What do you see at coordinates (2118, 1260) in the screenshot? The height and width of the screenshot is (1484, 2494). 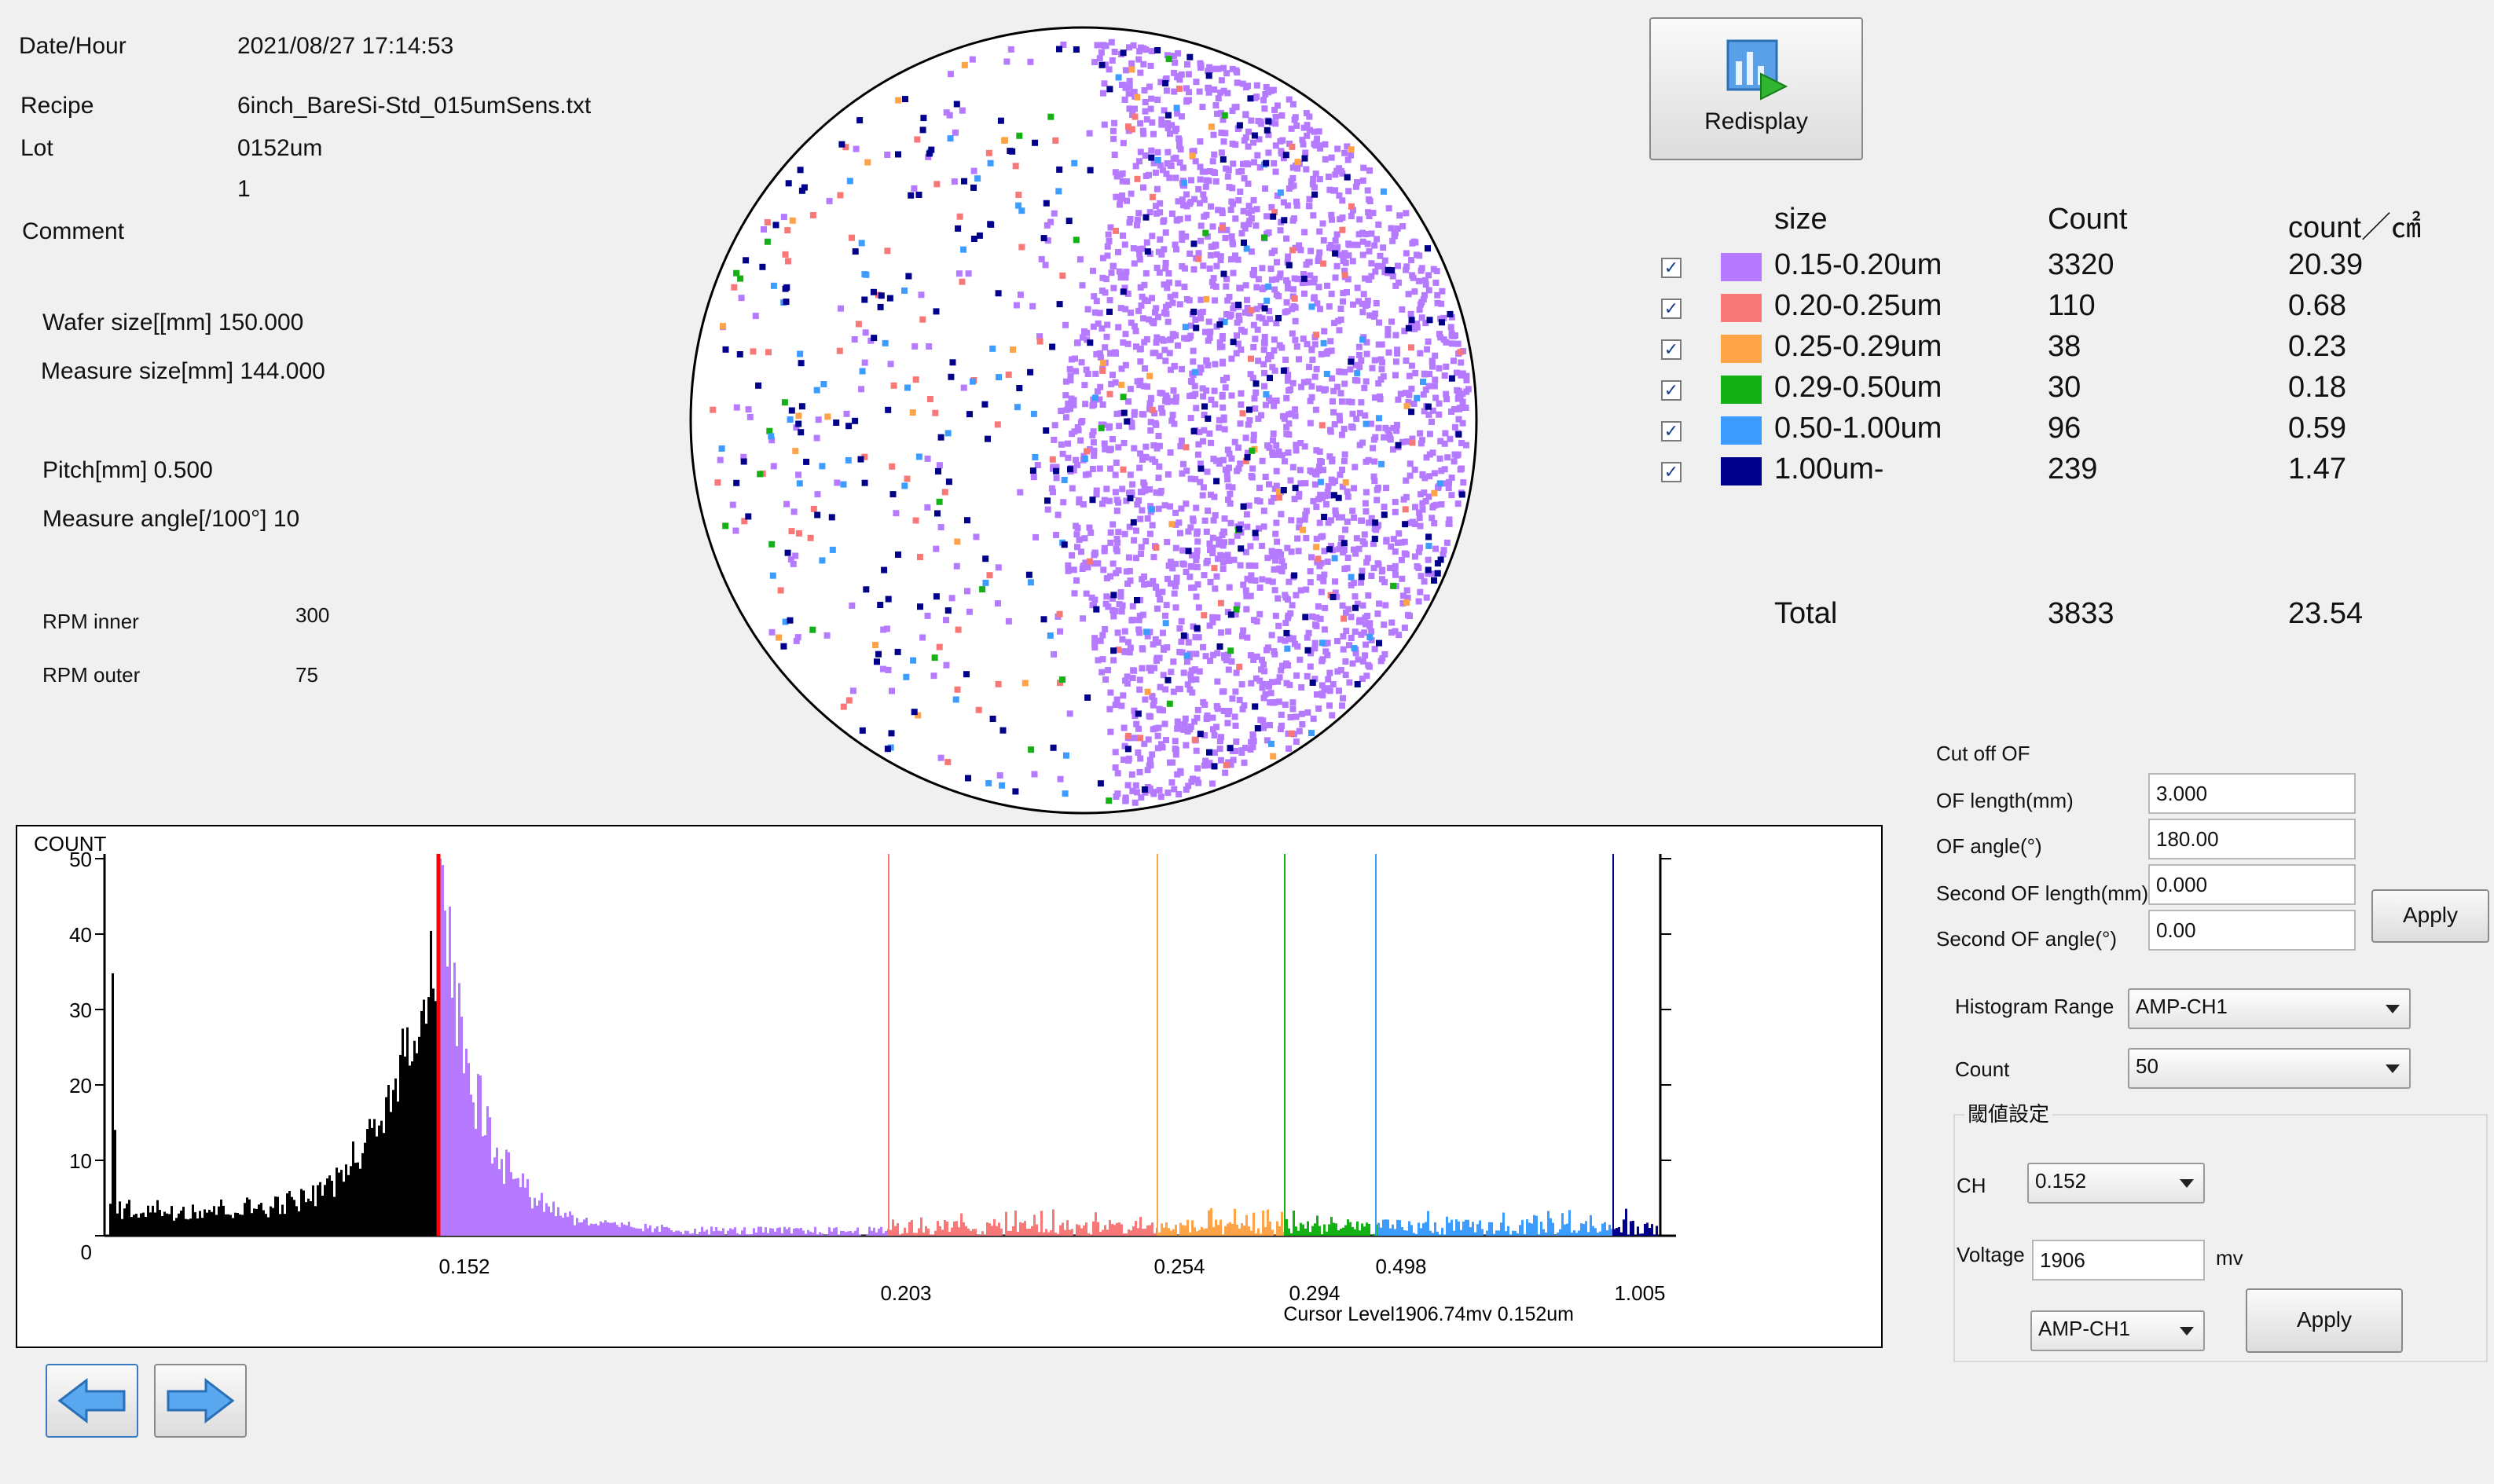 I see `voltage-input` at bounding box center [2118, 1260].